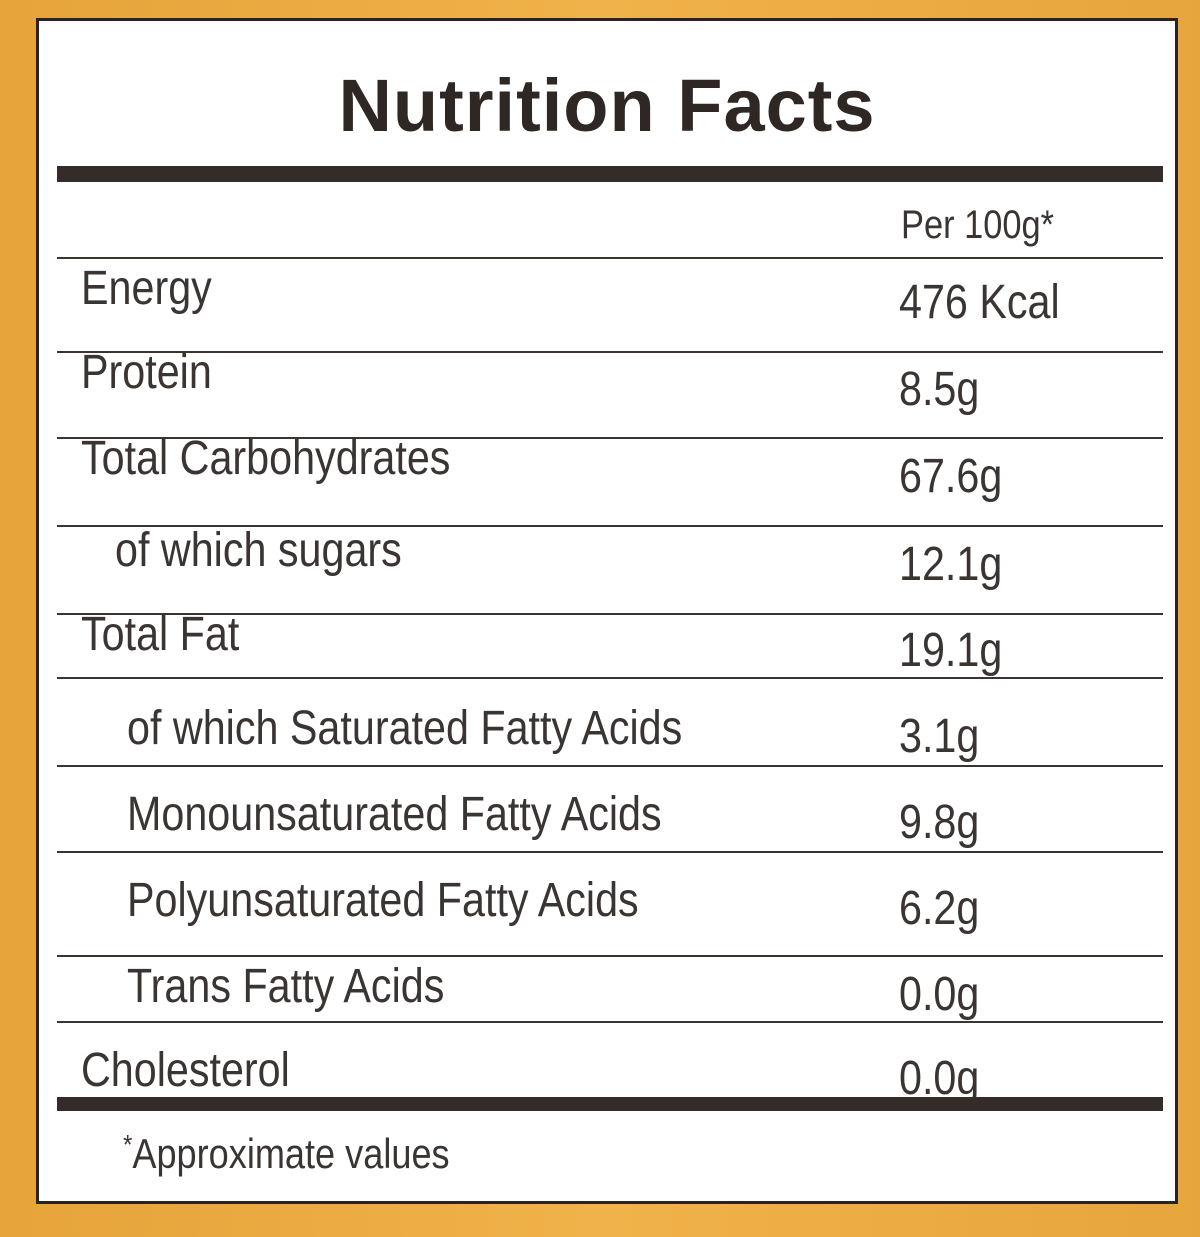 This screenshot has height=1237, width=1200. Describe the element at coordinates (383, 900) in the screenshot. I see `row-label-polyunsaturated-fatty-acids: Polyunsaturated Fatty Acids` at that location.